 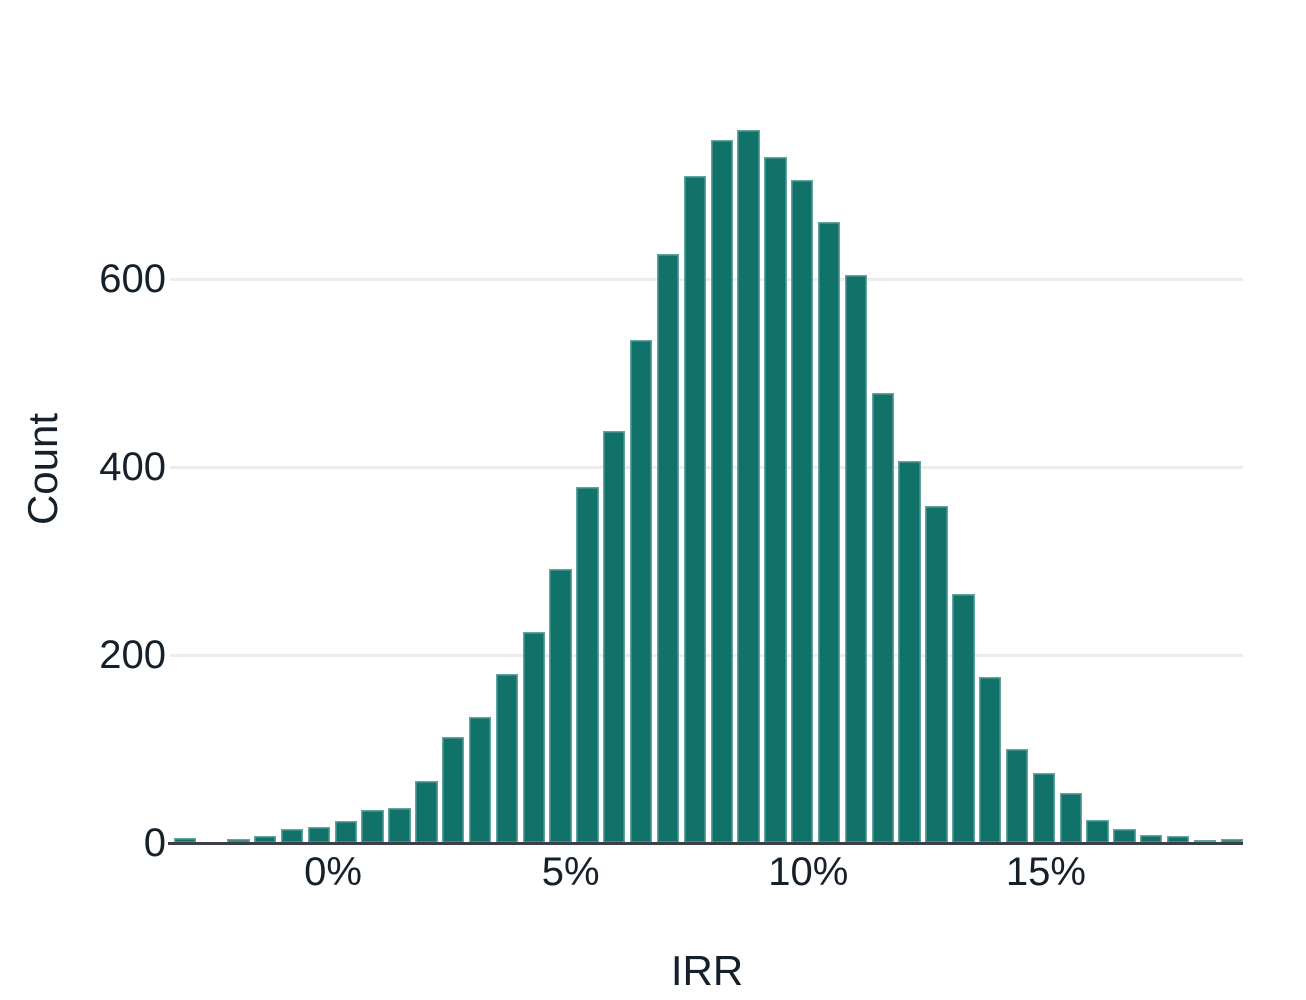 I want to click on y-tick-label-200: 200, so click(x=132, y=655).